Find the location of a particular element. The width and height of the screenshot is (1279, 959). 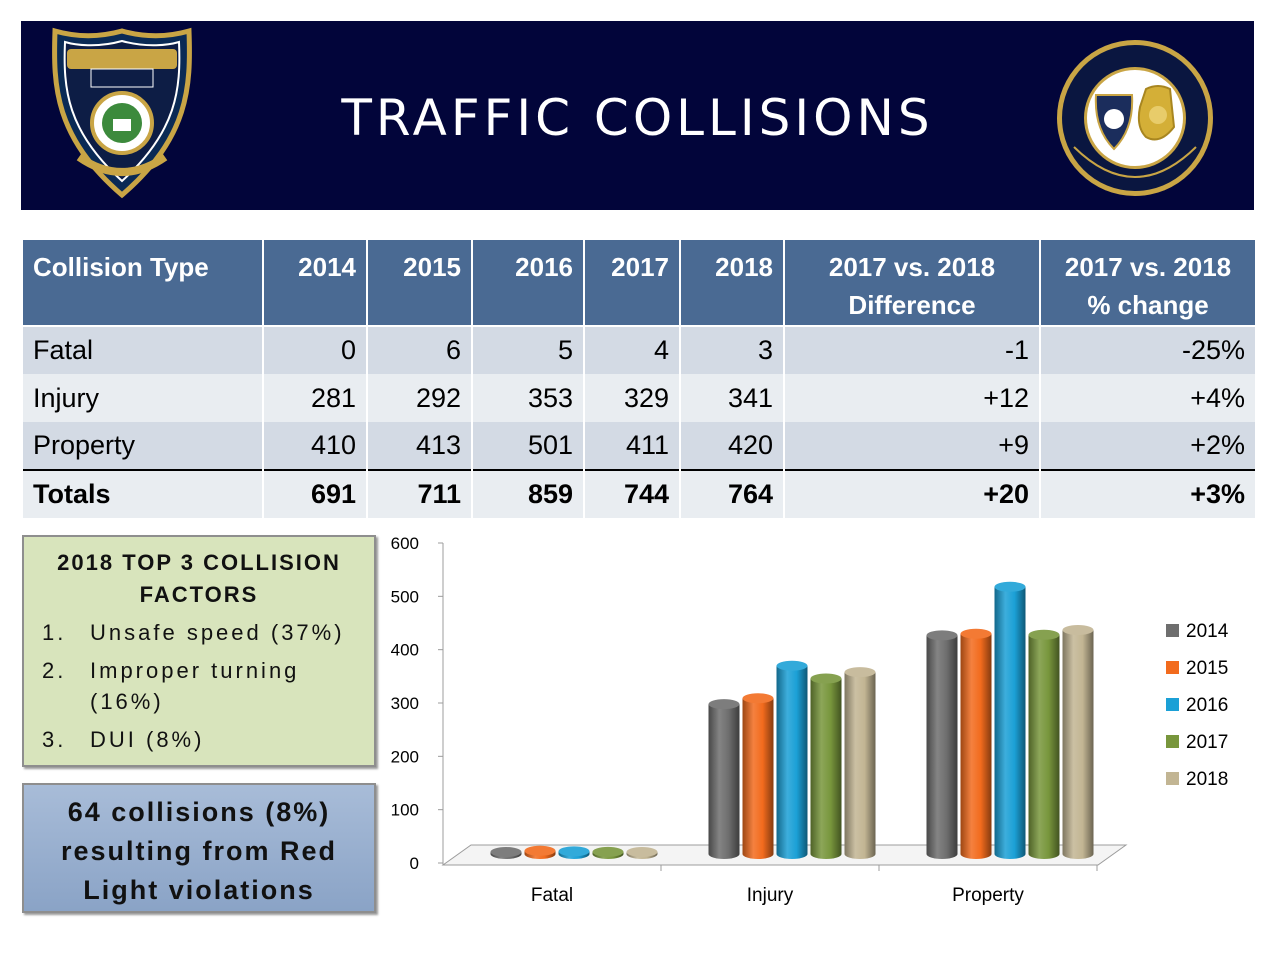

bar-top-2017-property is located at coordinates (1044, 634).